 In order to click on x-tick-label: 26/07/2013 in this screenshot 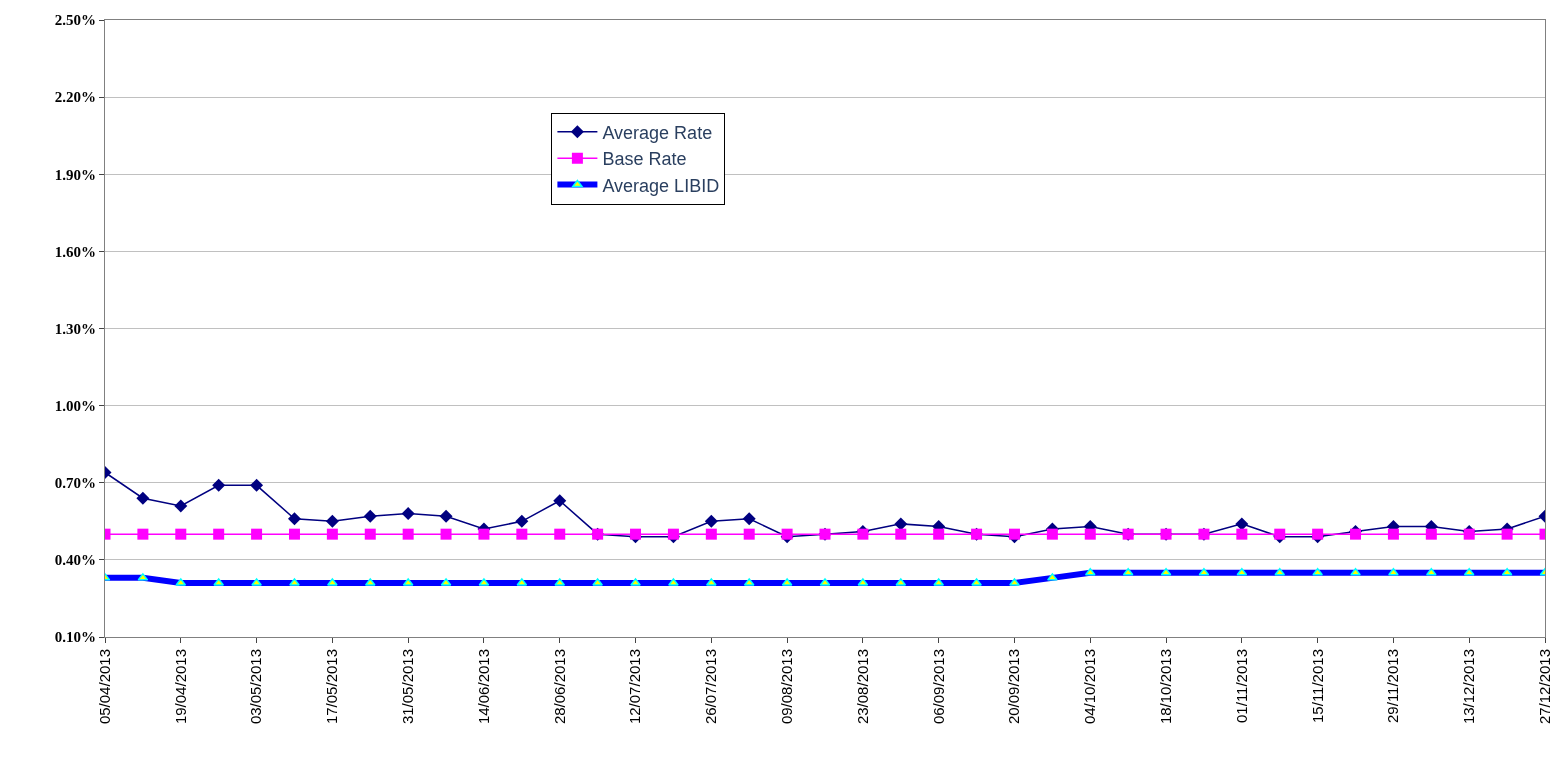, I will do `click(711, 687)`.